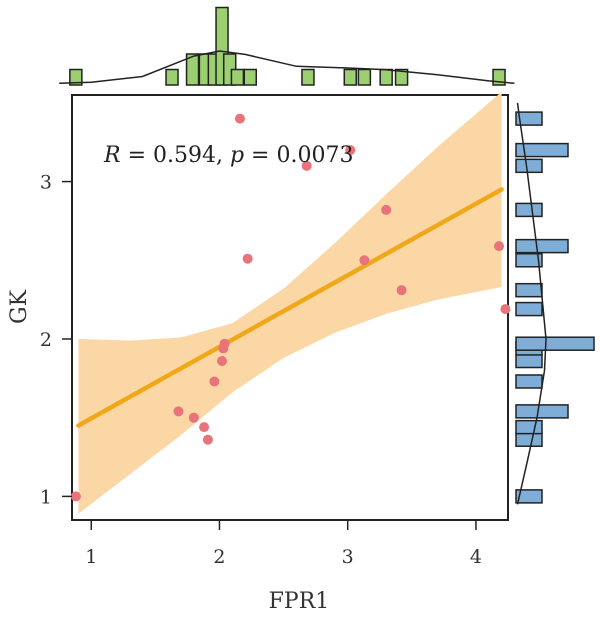 The width and height of the screenshot is (600, 620). Describe the element at coordinates (237, 155) in the screenshot. I see `p-symbol: p` at that location.